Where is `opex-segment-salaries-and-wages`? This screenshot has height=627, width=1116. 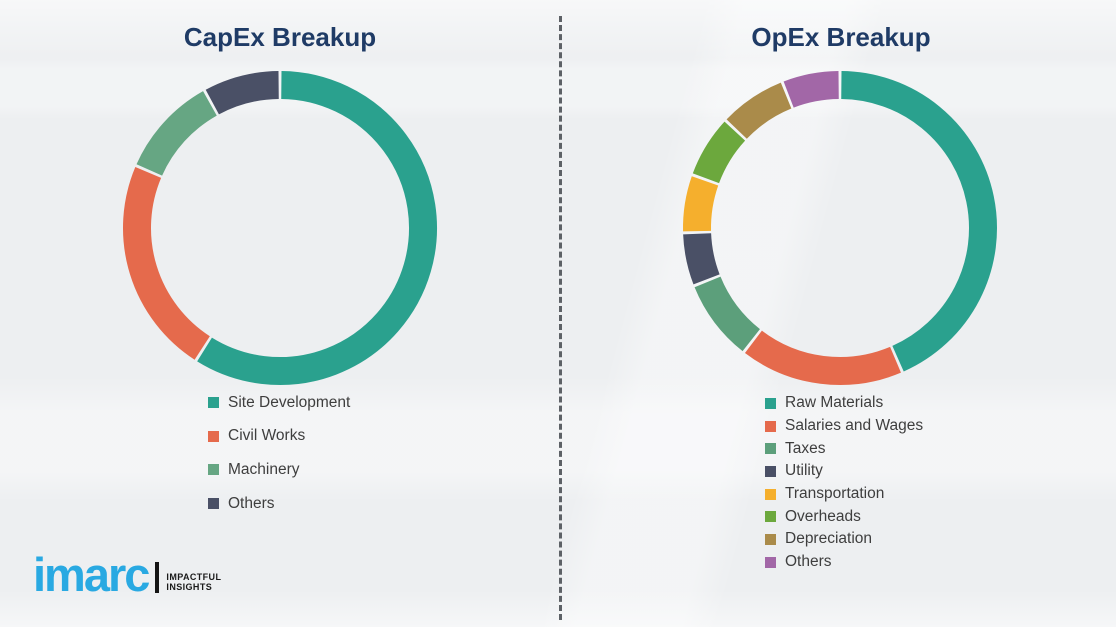 opex-segment-salaries-and-wages is located at coordinates (822, 357).